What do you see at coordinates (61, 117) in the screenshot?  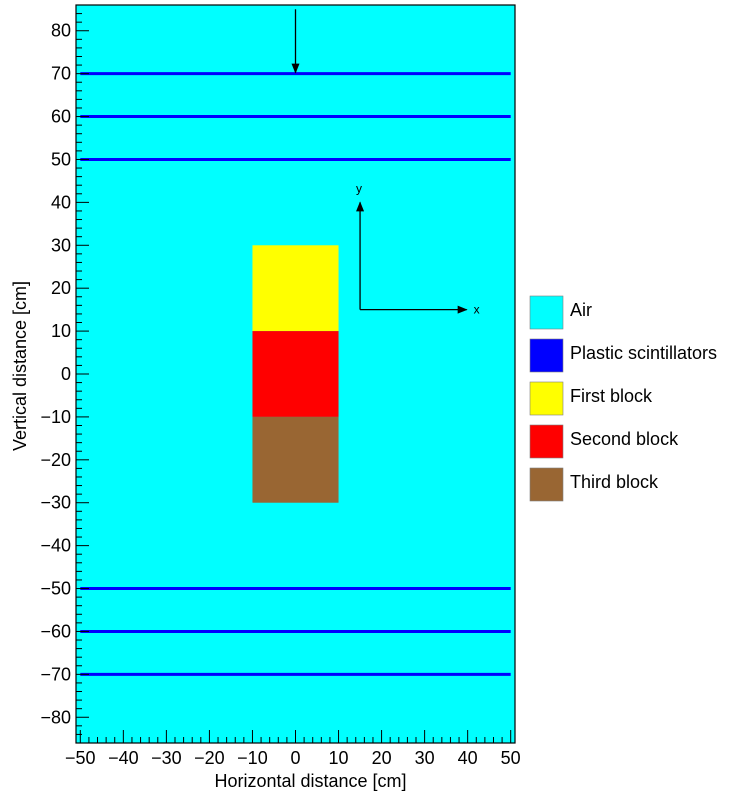 I see `y-tick-label: 60` at bounding box center [61, 117].